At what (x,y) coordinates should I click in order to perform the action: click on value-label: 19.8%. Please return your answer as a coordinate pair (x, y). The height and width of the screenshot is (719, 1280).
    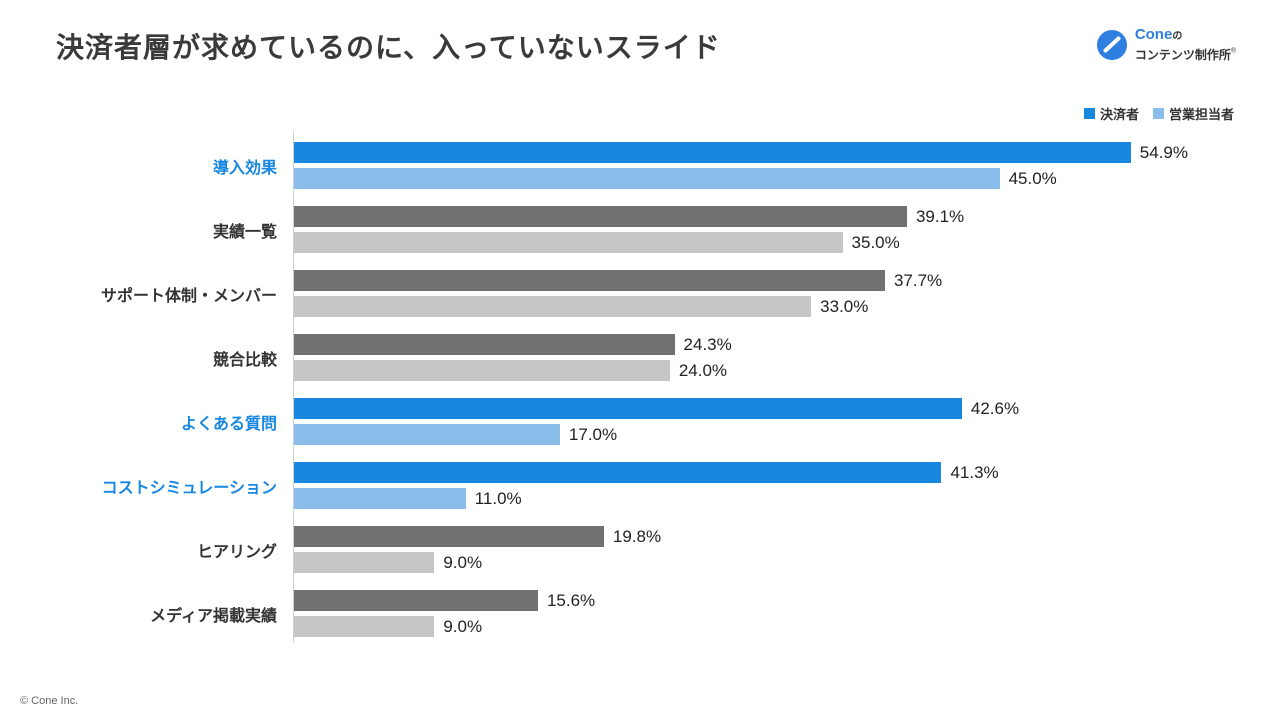
    Looking at the image, I should click on (637, 536).